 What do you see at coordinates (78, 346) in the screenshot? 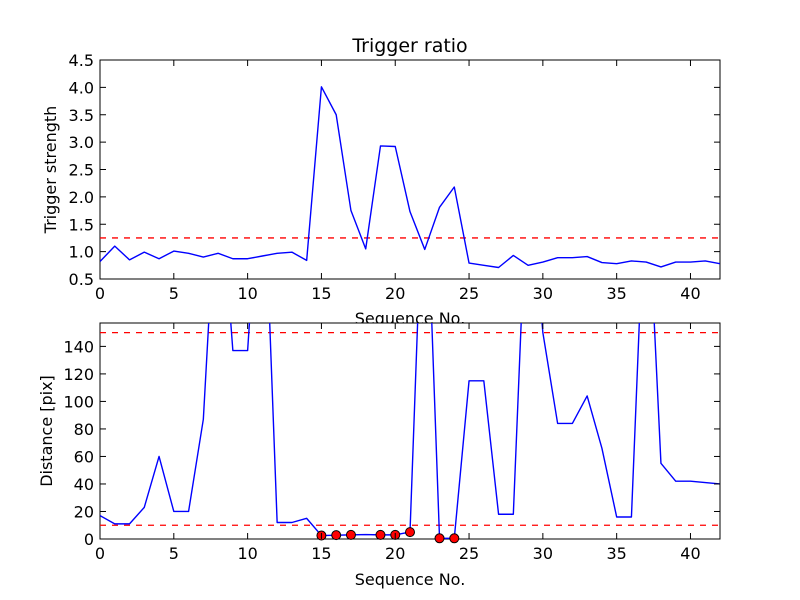
I see `y-tick-label: 140` at bounding box center [78, 346].